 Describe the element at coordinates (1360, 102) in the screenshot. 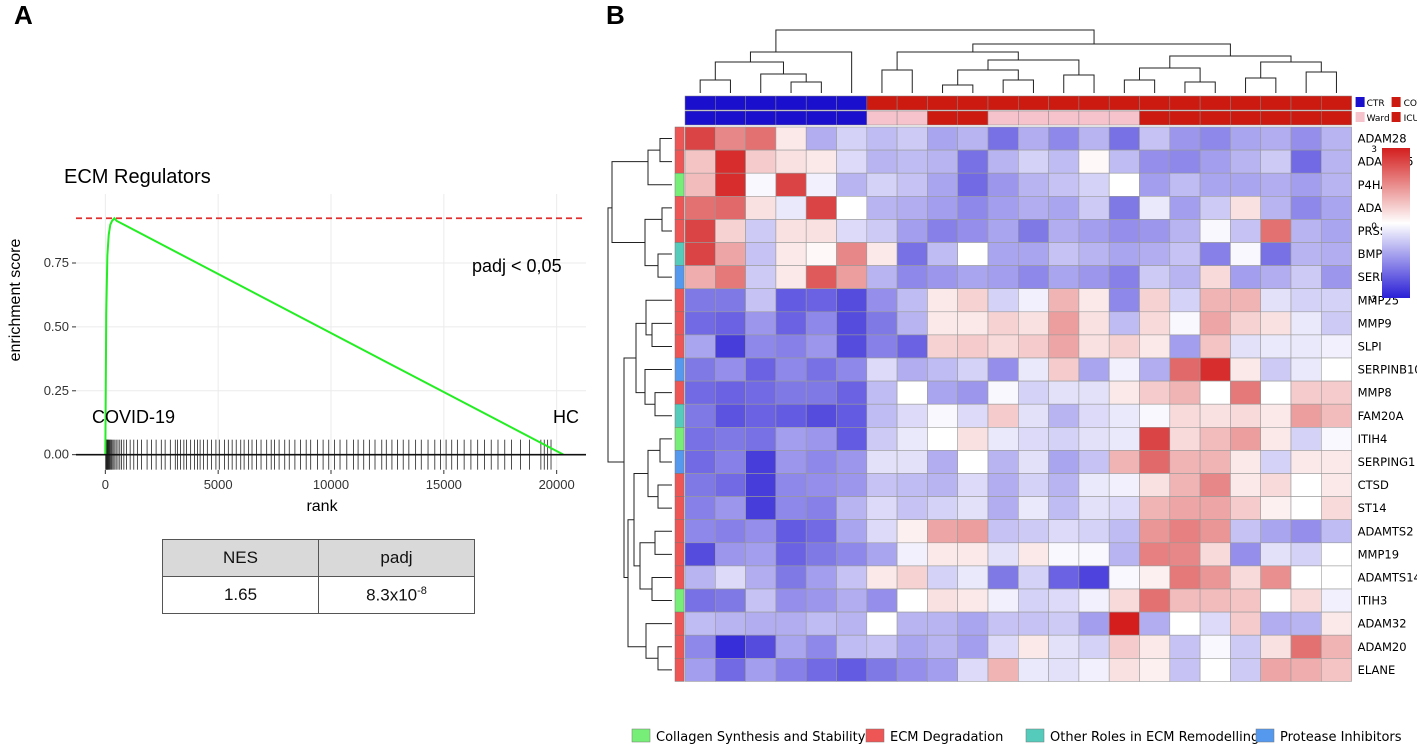

I see `ctr-swatch` at that location.